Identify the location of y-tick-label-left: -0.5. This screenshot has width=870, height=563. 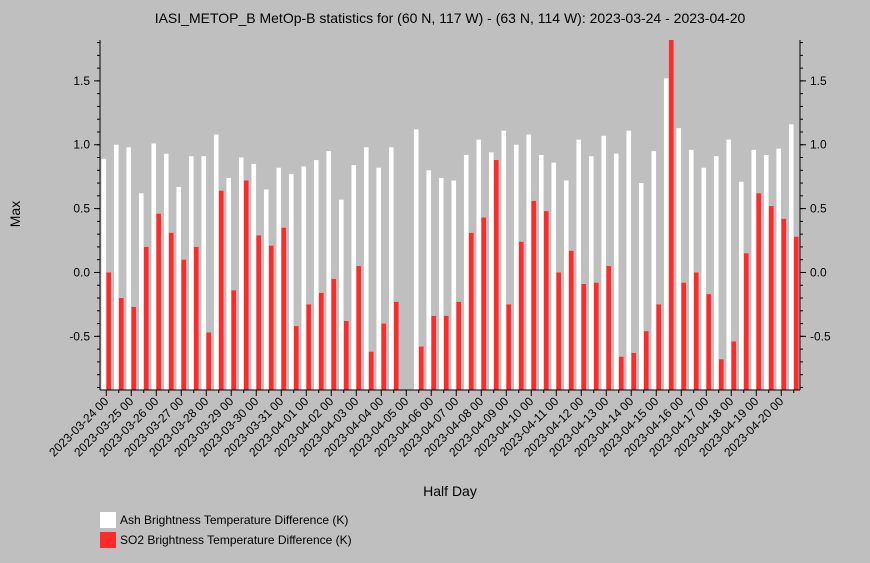
(79, 336).